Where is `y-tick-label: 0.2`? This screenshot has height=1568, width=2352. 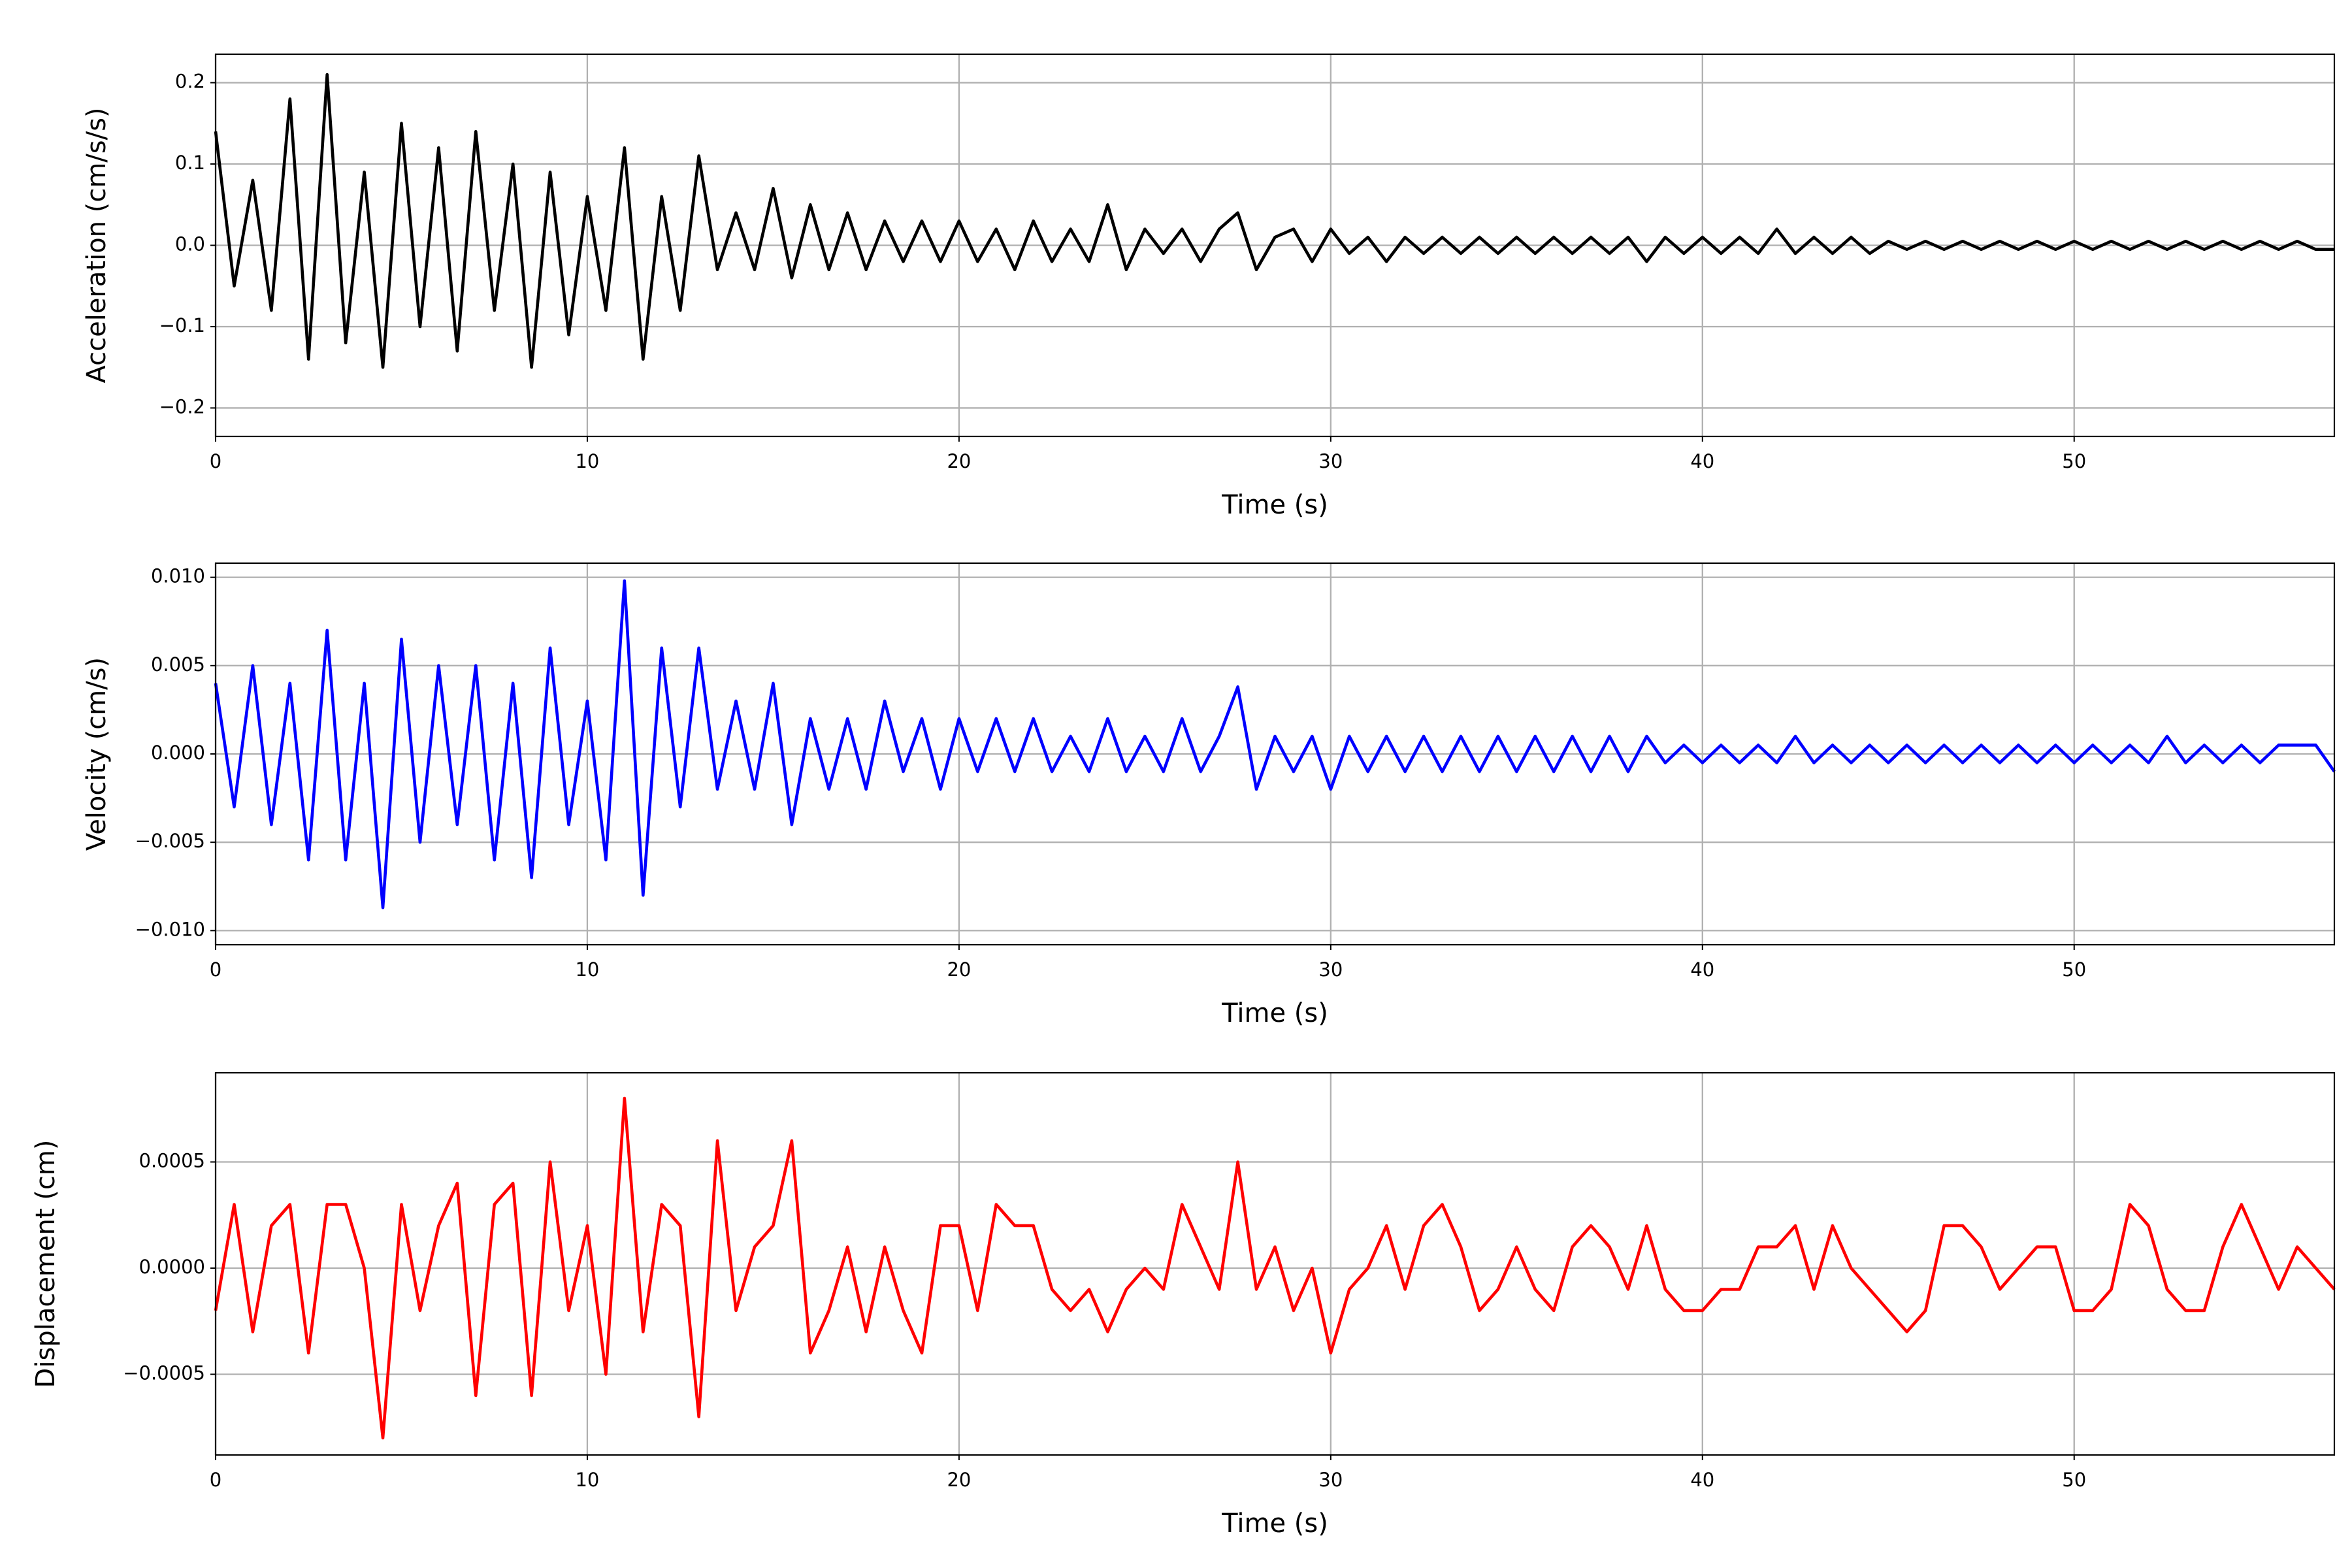 y-tick-label: 0.2 is located at coordinates (190, 82).